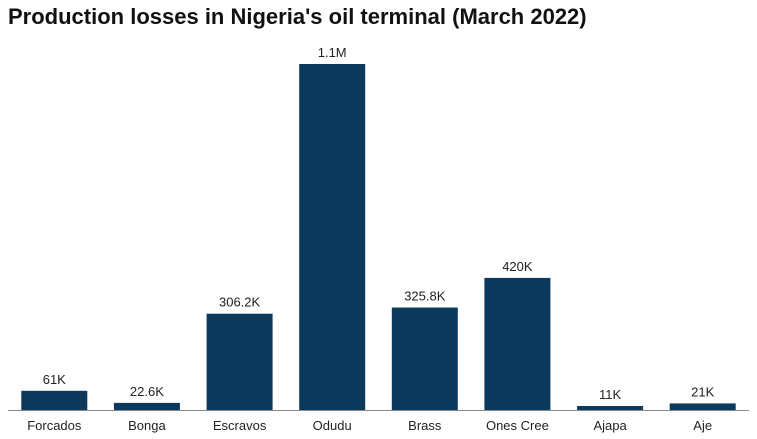 This screenshot has height=439, width=757. I want to click on category-label-forcados: Forcados, so click(54, 425).